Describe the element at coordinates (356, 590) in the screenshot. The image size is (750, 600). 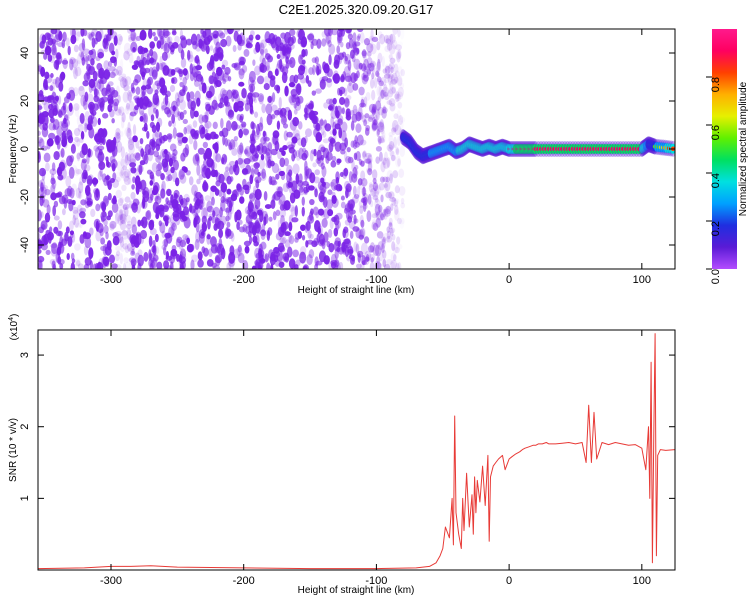
I see `snr-x-label: Height of straight line (km)` at that location.